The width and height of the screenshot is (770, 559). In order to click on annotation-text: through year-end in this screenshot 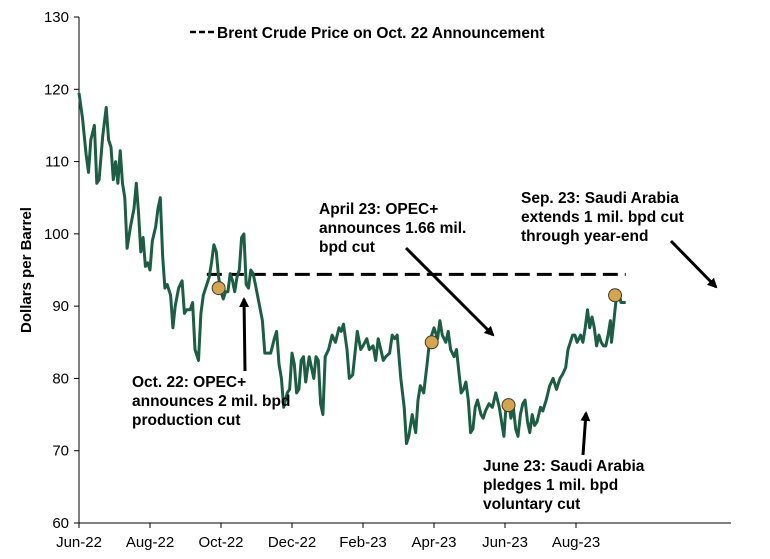, I will do `click(584, 236)`.